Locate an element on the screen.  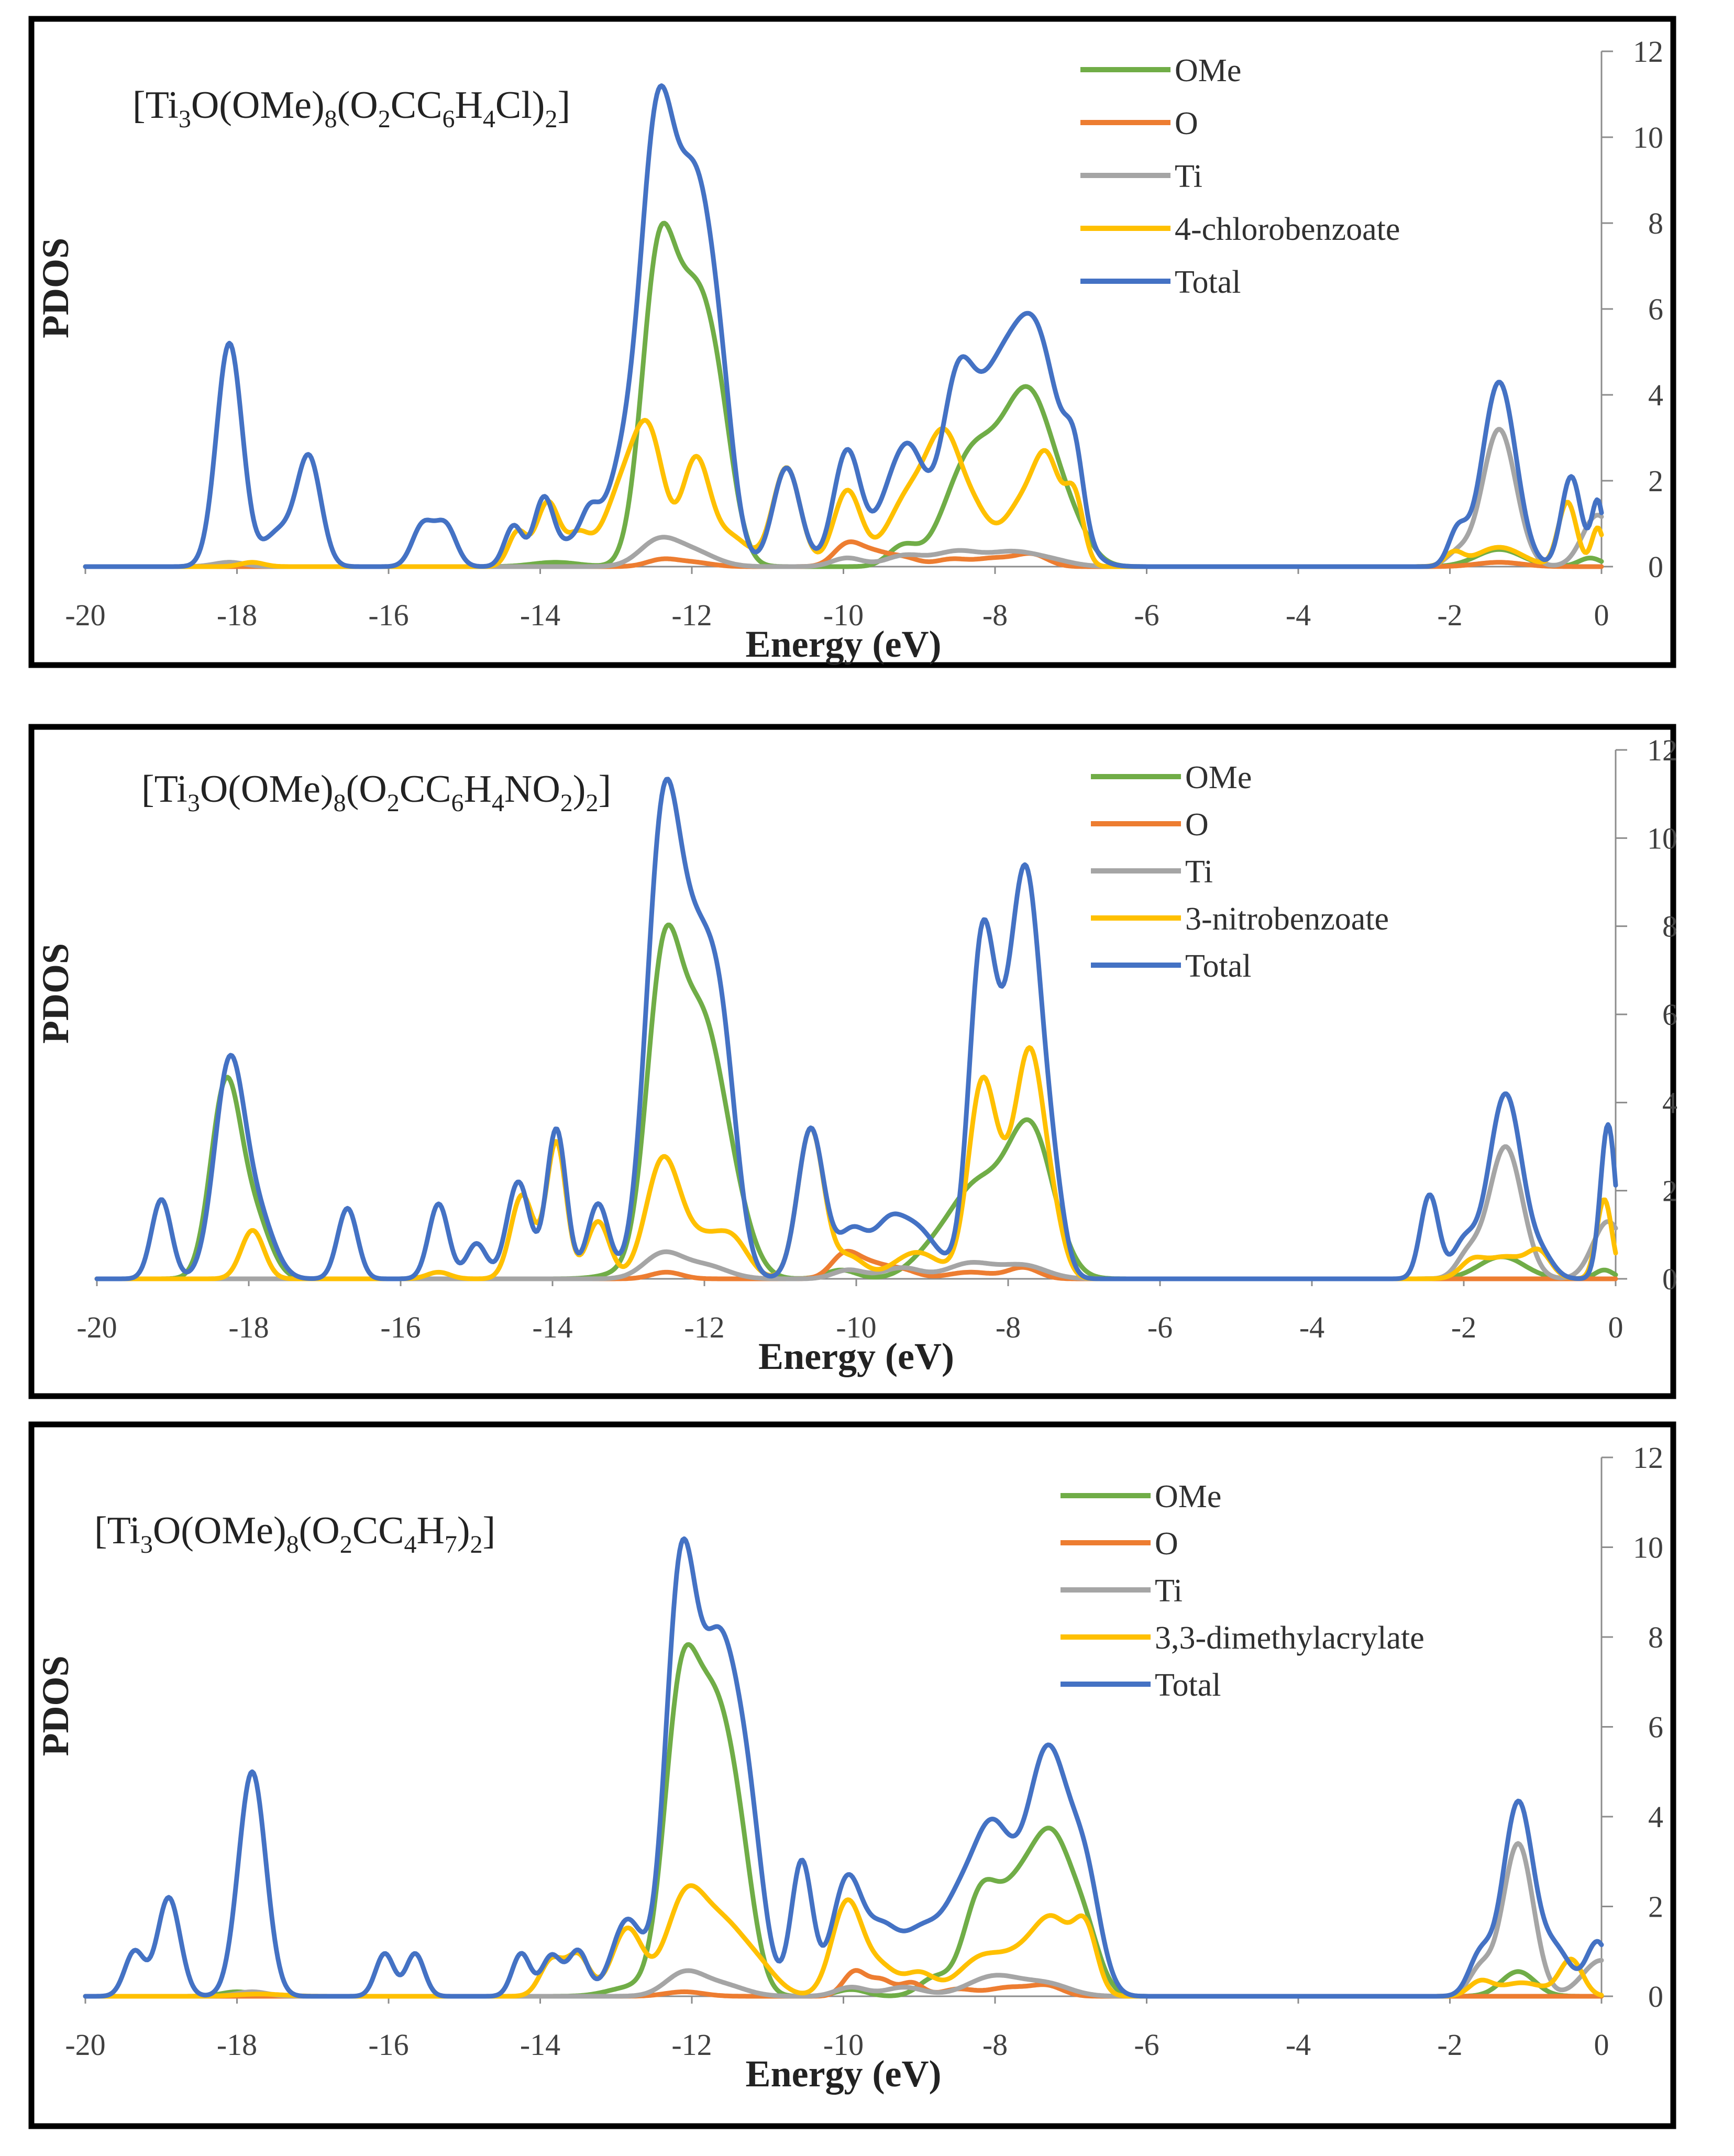
y-tick-label: 0 is located at coordinates (1655, 567).